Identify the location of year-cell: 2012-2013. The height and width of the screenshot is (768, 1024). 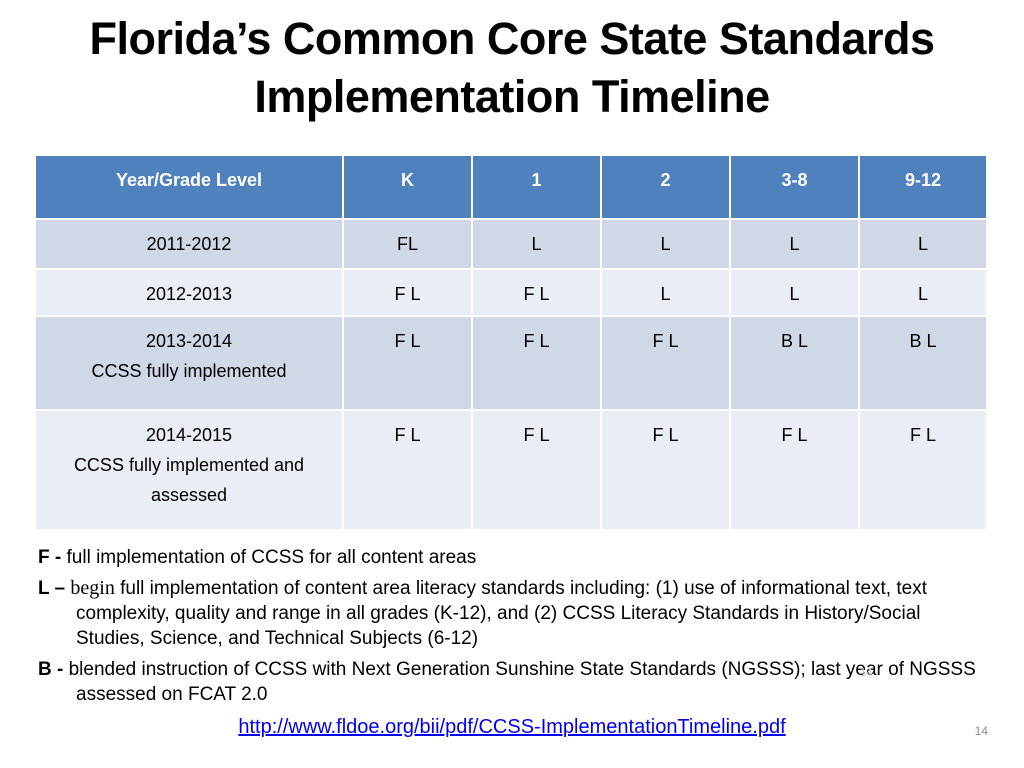
(189, 292).